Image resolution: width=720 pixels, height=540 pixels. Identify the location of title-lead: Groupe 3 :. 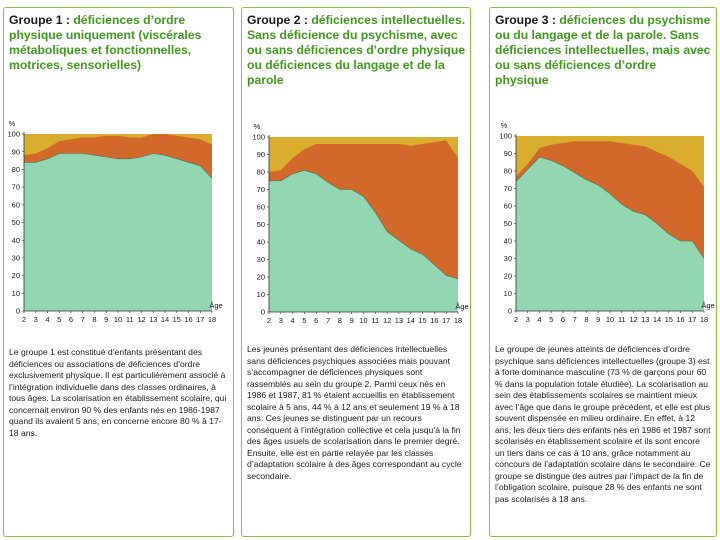
(527, 20).